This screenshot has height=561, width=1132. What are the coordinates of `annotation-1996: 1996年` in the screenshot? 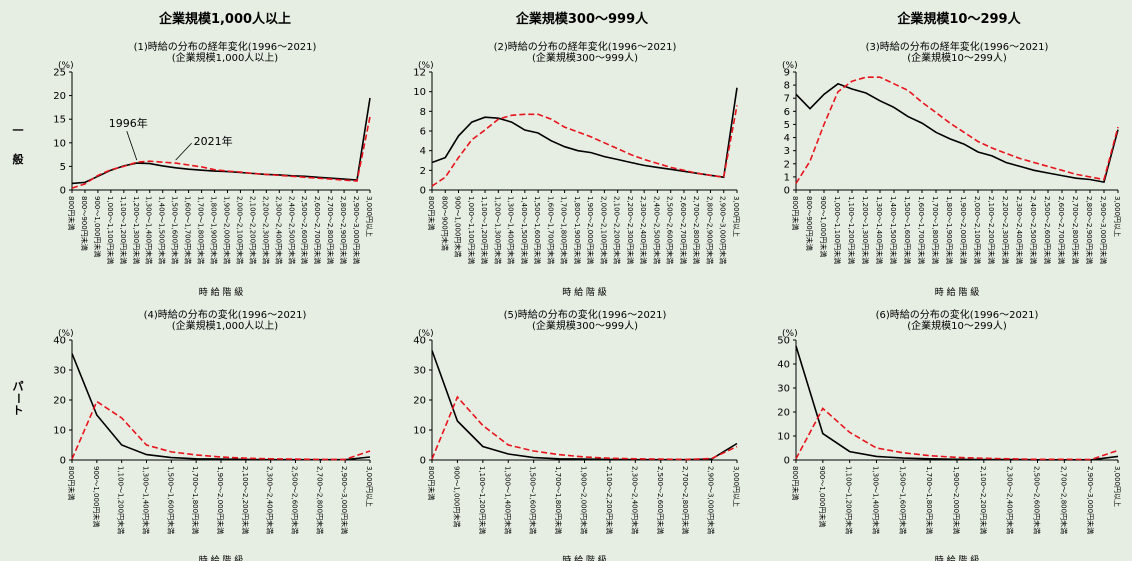 It's located at (128, 123).